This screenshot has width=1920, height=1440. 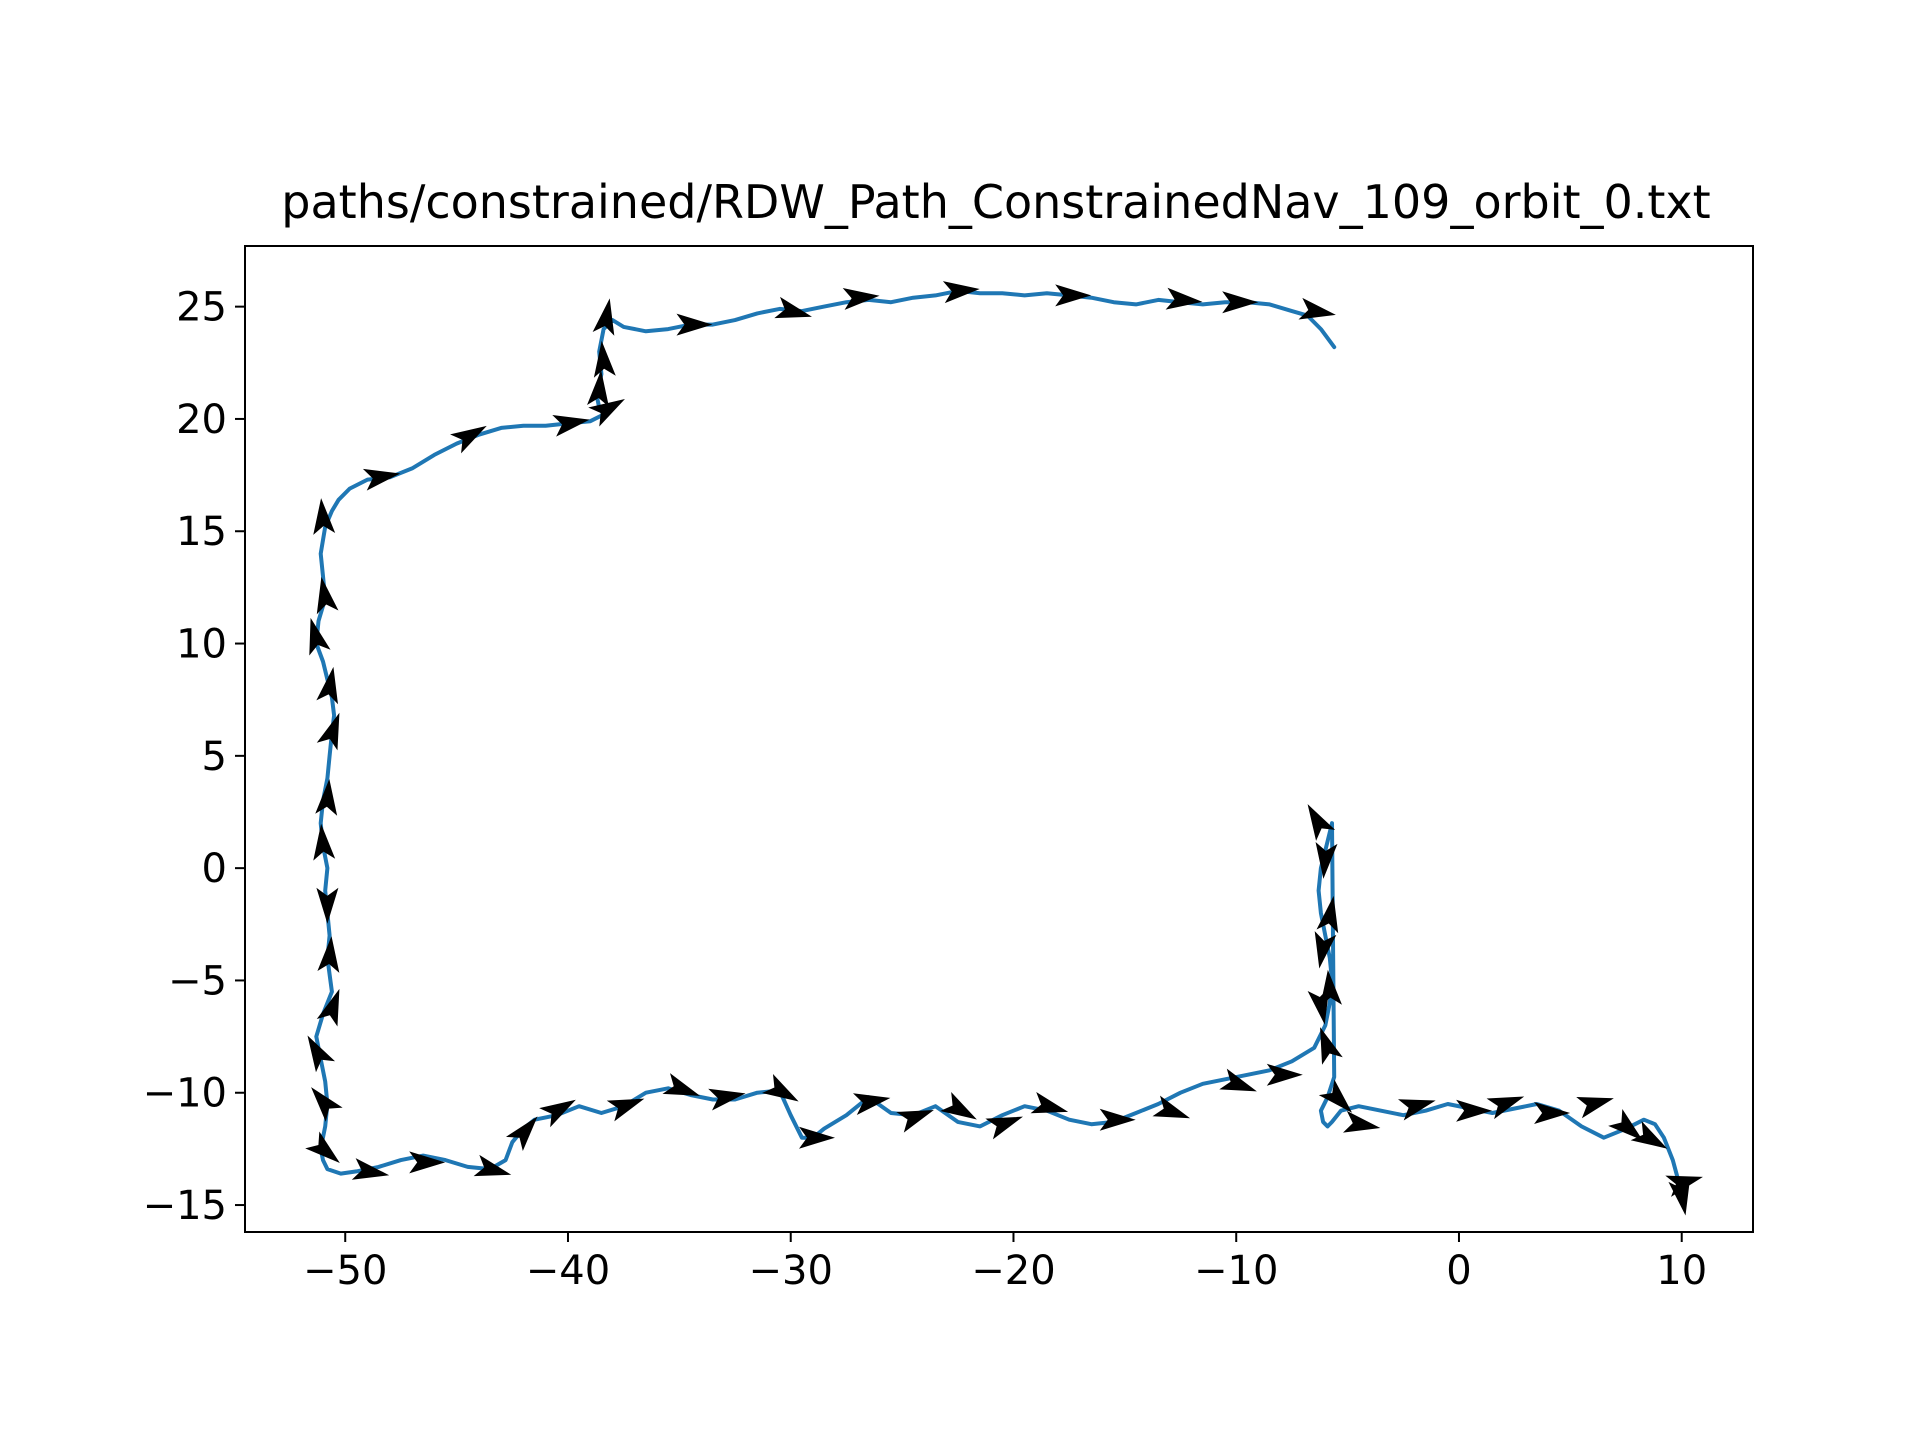 I want to click on x-axis: −50 −40 −30 −20 −10 0 10, so click(x=1005, y=1263).